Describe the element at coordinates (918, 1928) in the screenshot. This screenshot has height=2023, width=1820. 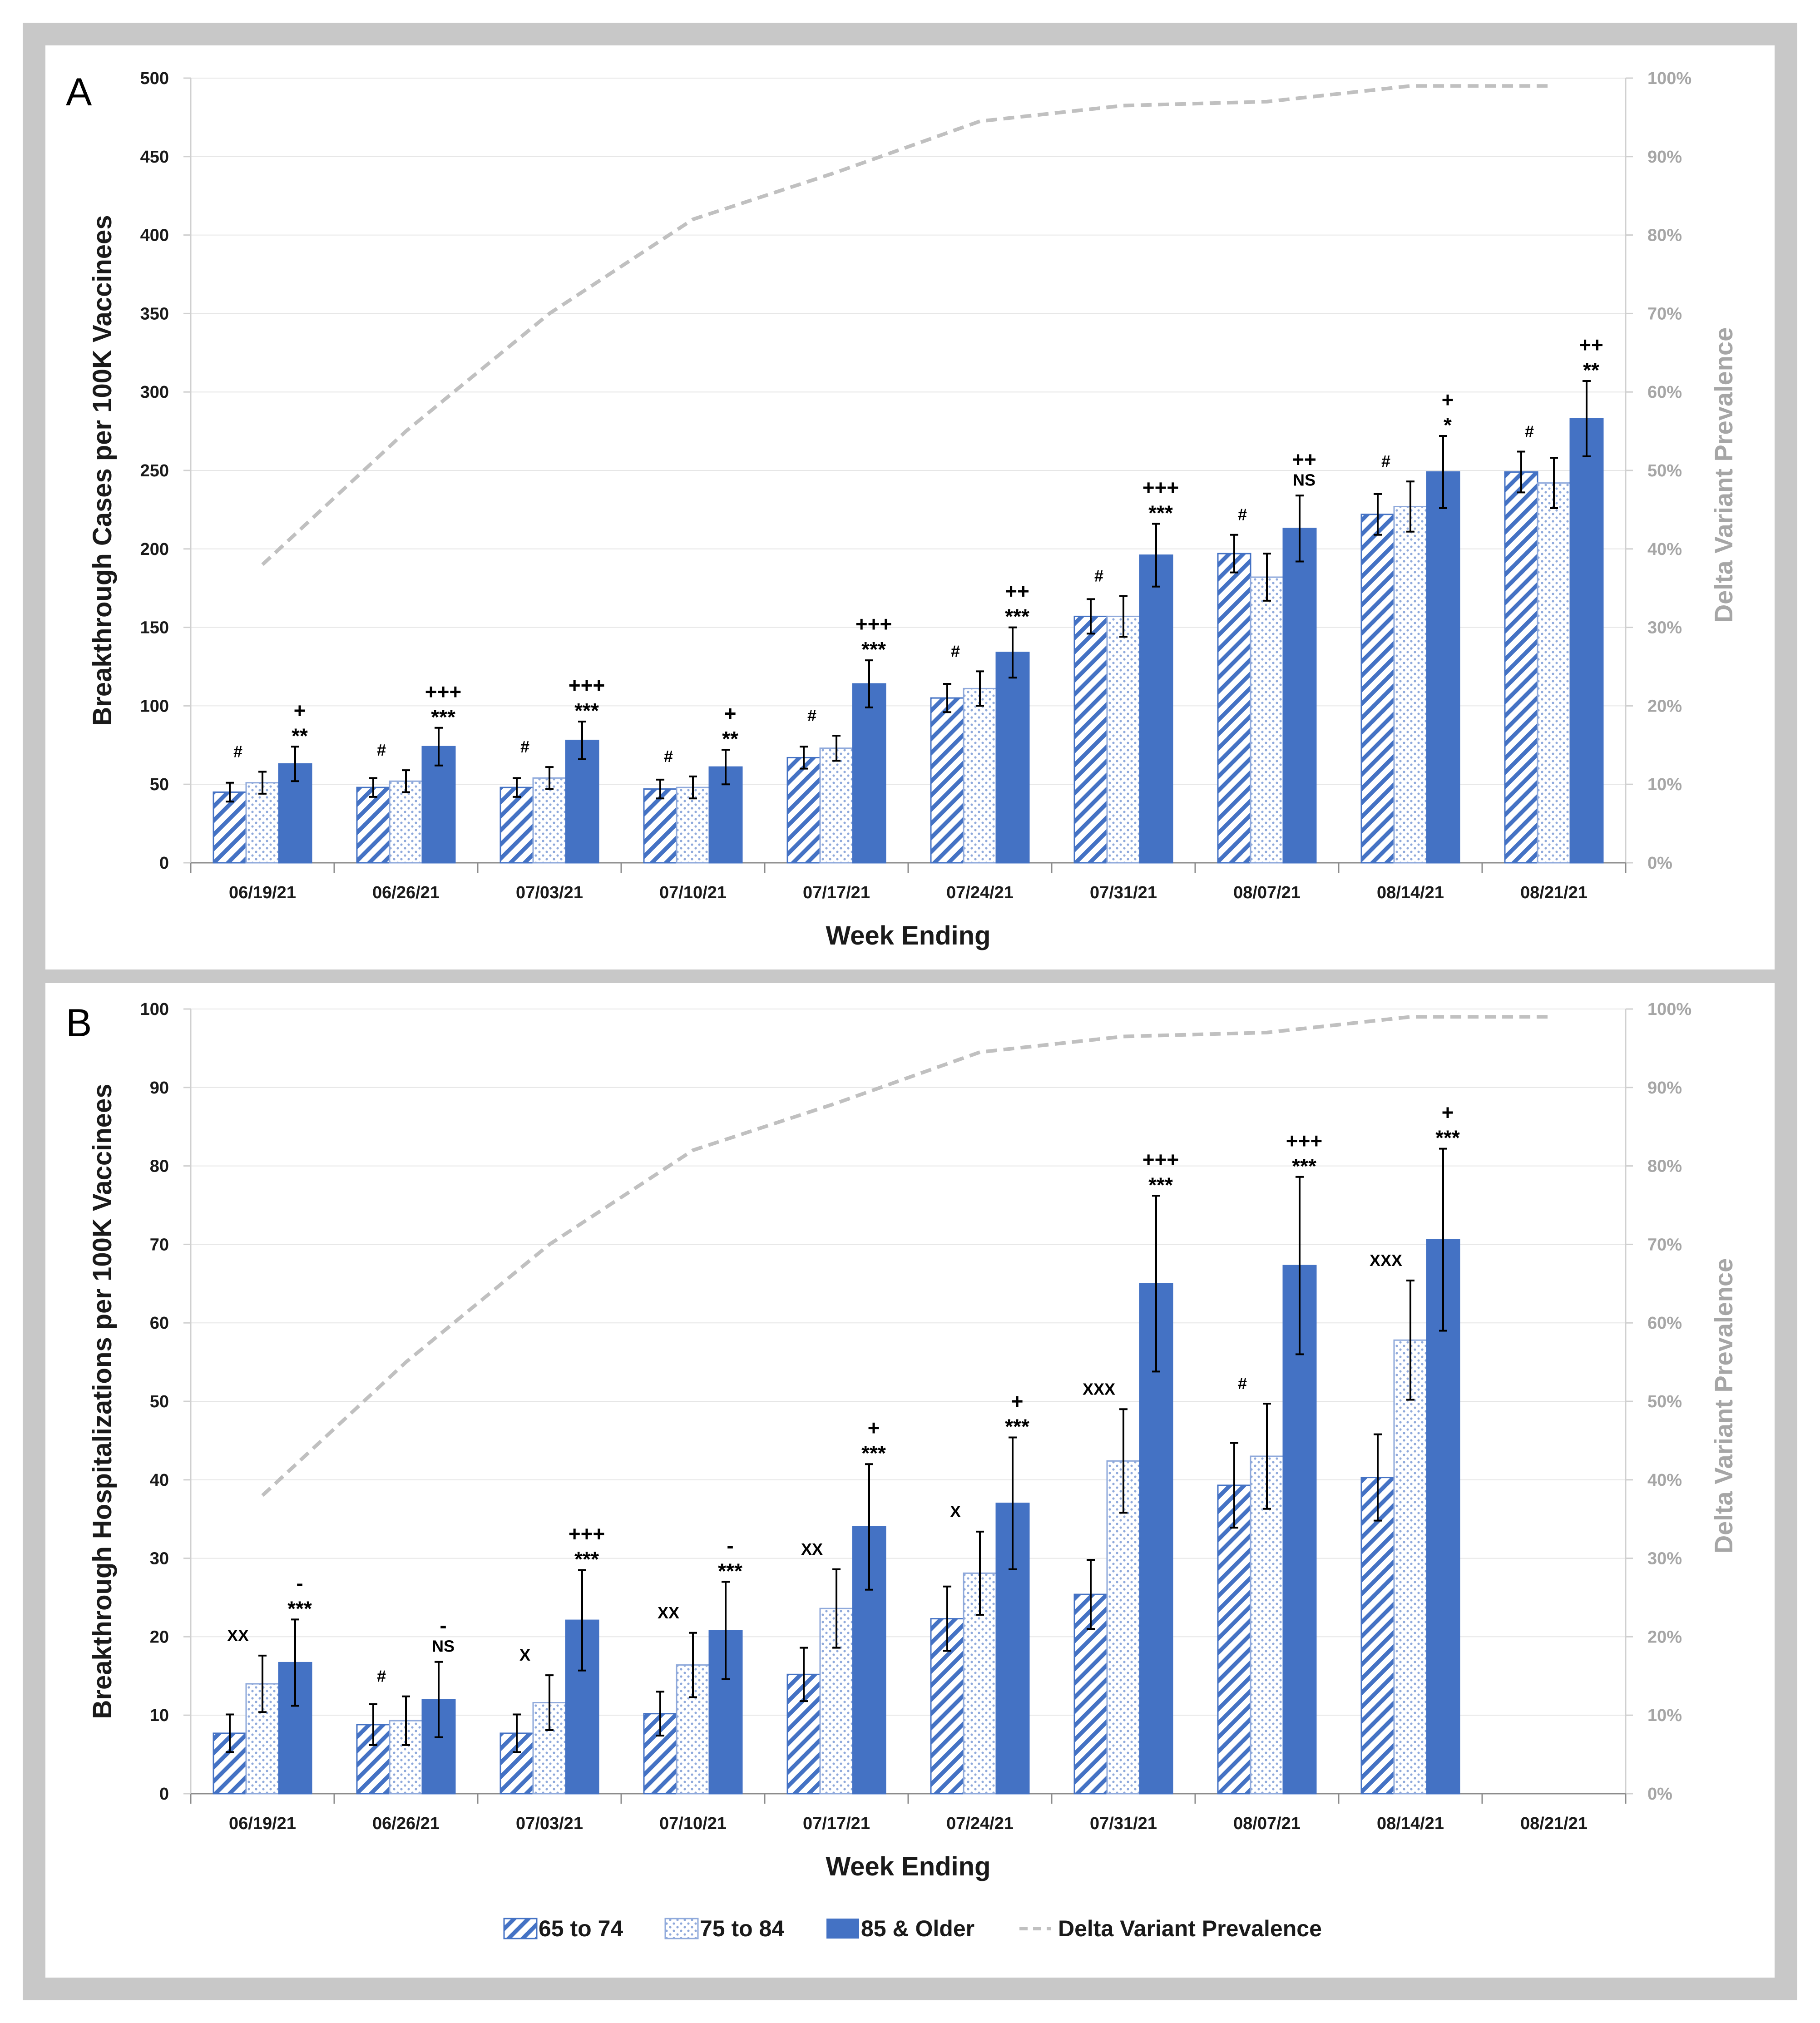
I see `legend-label-85-older: 85 & Older` at that location.